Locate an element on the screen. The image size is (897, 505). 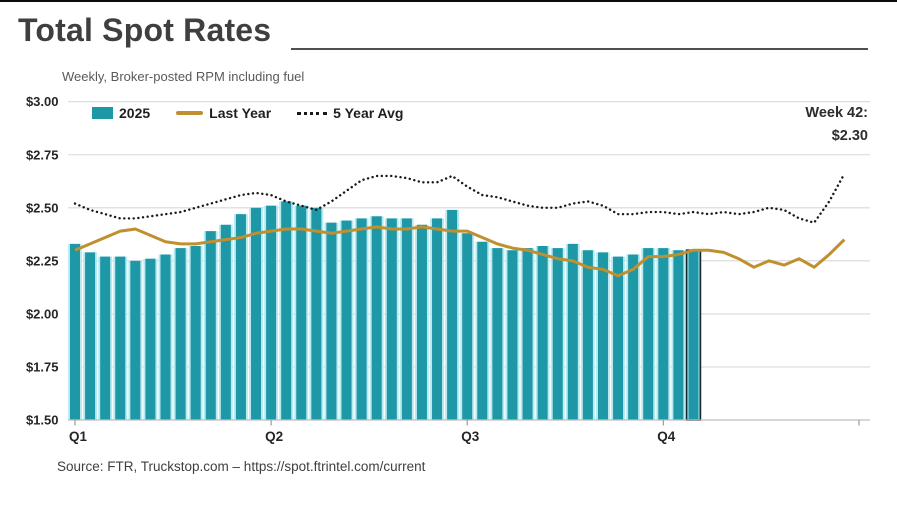
x-axis-label-q2: Q2 is located at coordinates (274, 436).